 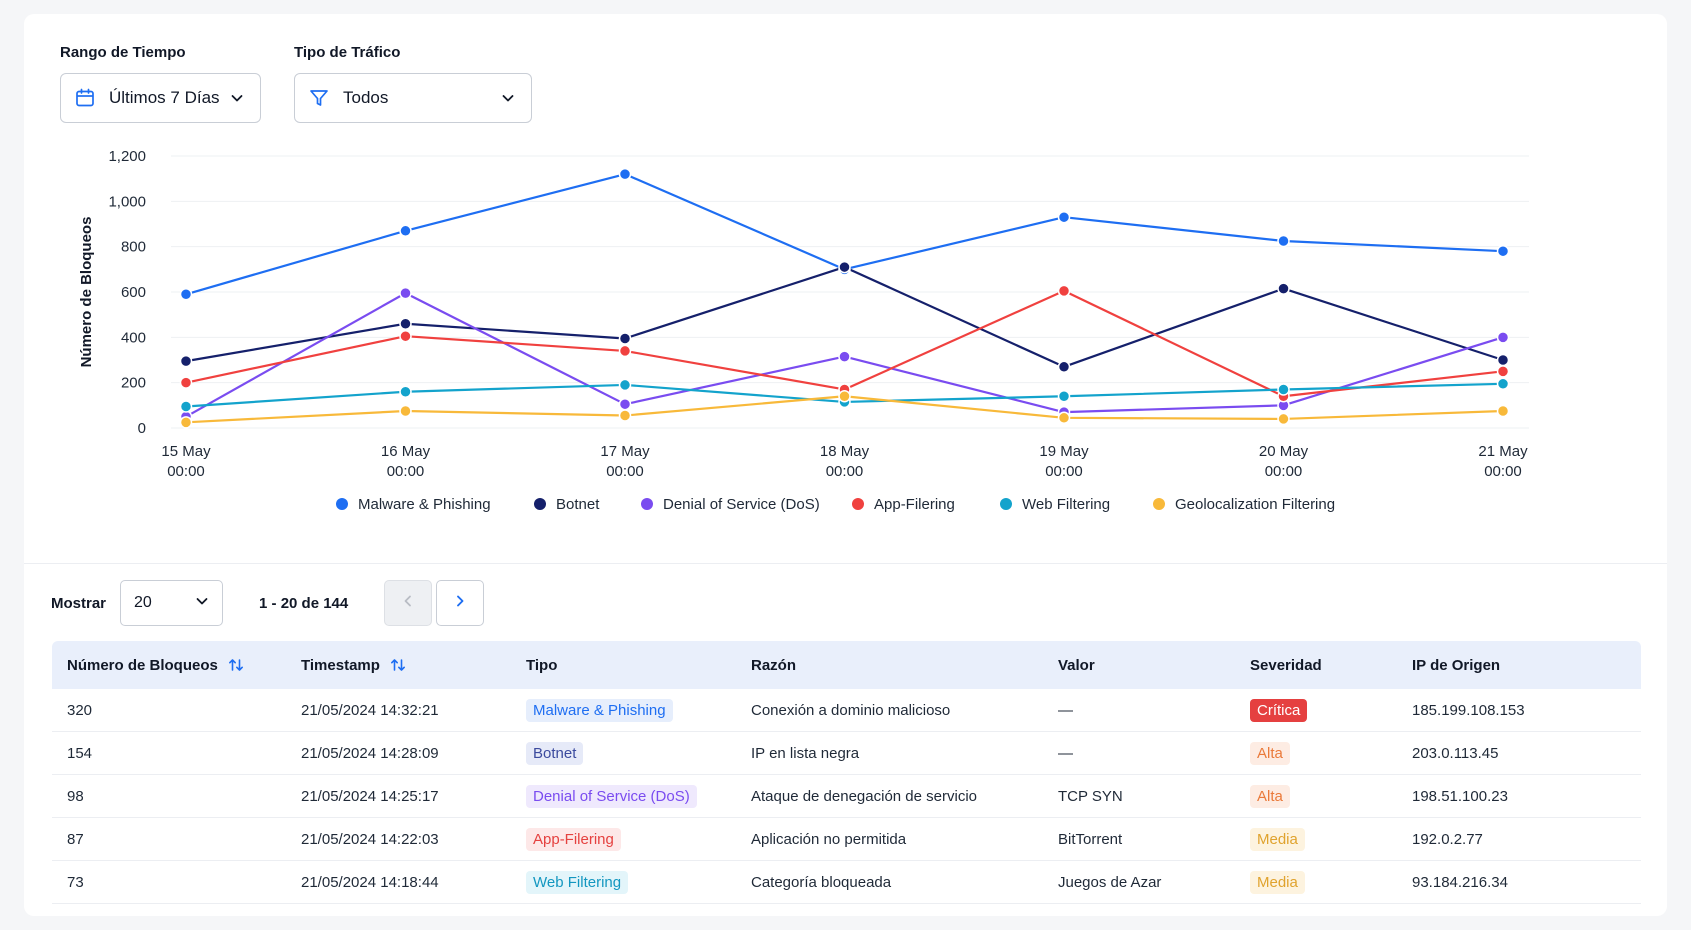 I want to click on cell-timestamp: 21/05/2024 14:22:03, so click(x=370, y=839).